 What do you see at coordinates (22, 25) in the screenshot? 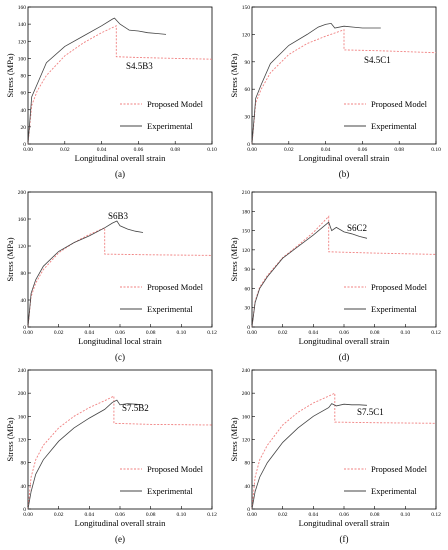
I see `y-tick-label: 140` at bounding box center [22, 25].